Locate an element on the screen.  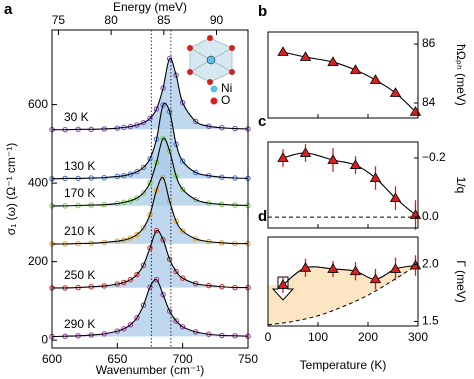
panel-label: d is located at coordinates (262, 216).